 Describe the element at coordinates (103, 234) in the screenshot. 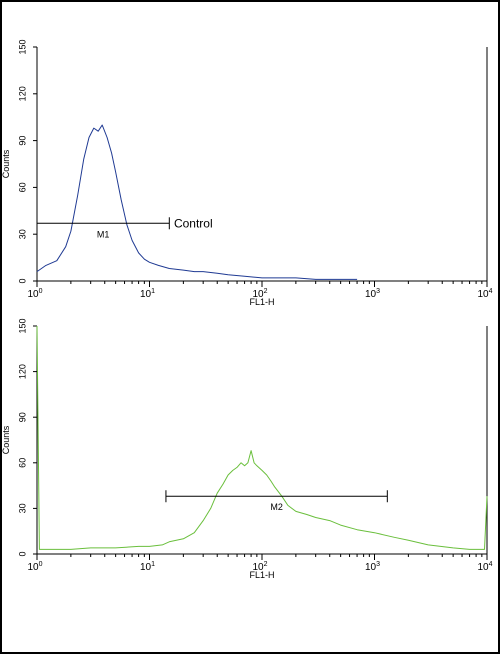

I see `marker-label: M1` at that location.